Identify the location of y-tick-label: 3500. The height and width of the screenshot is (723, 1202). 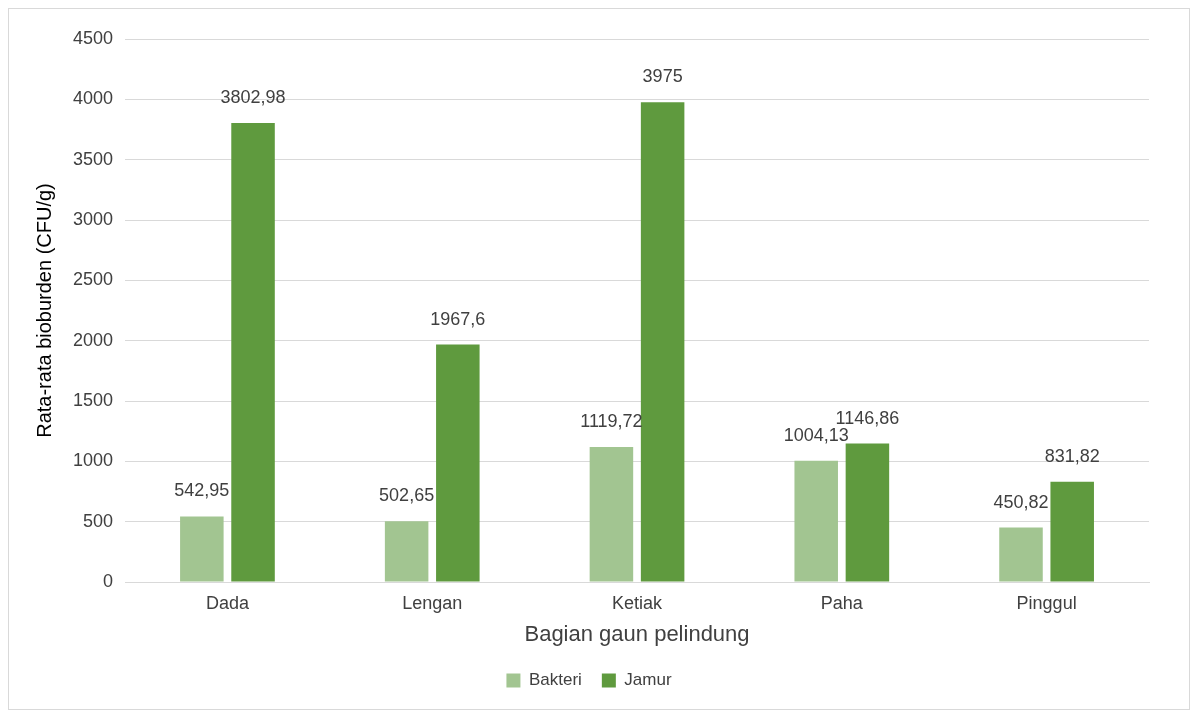
(93, 158).